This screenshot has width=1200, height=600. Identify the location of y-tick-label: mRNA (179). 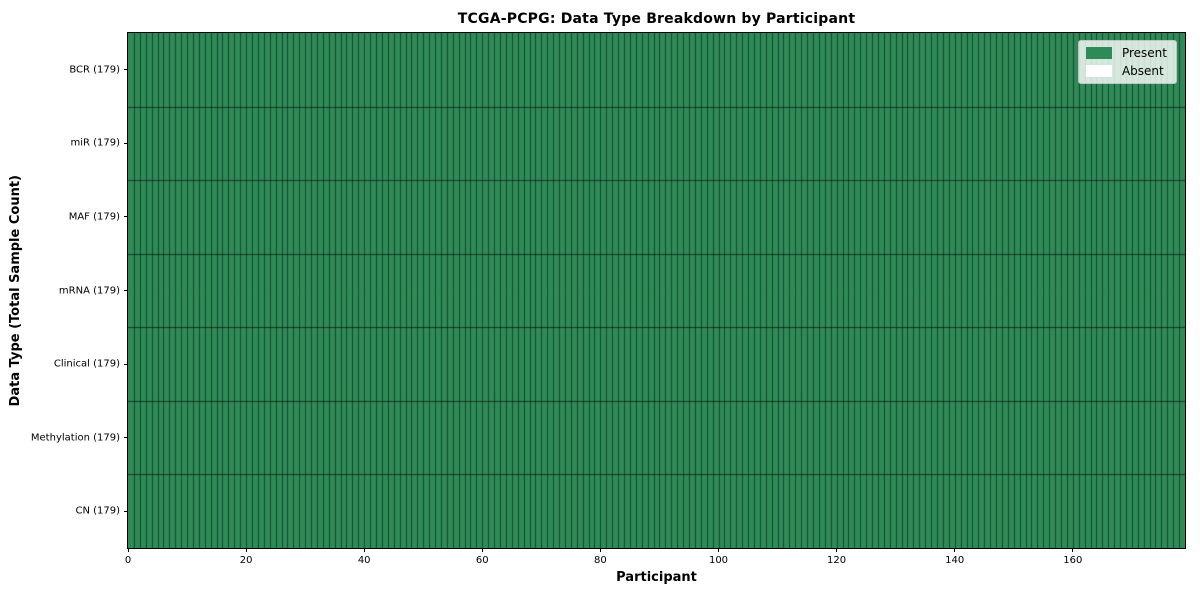
(89, 290).